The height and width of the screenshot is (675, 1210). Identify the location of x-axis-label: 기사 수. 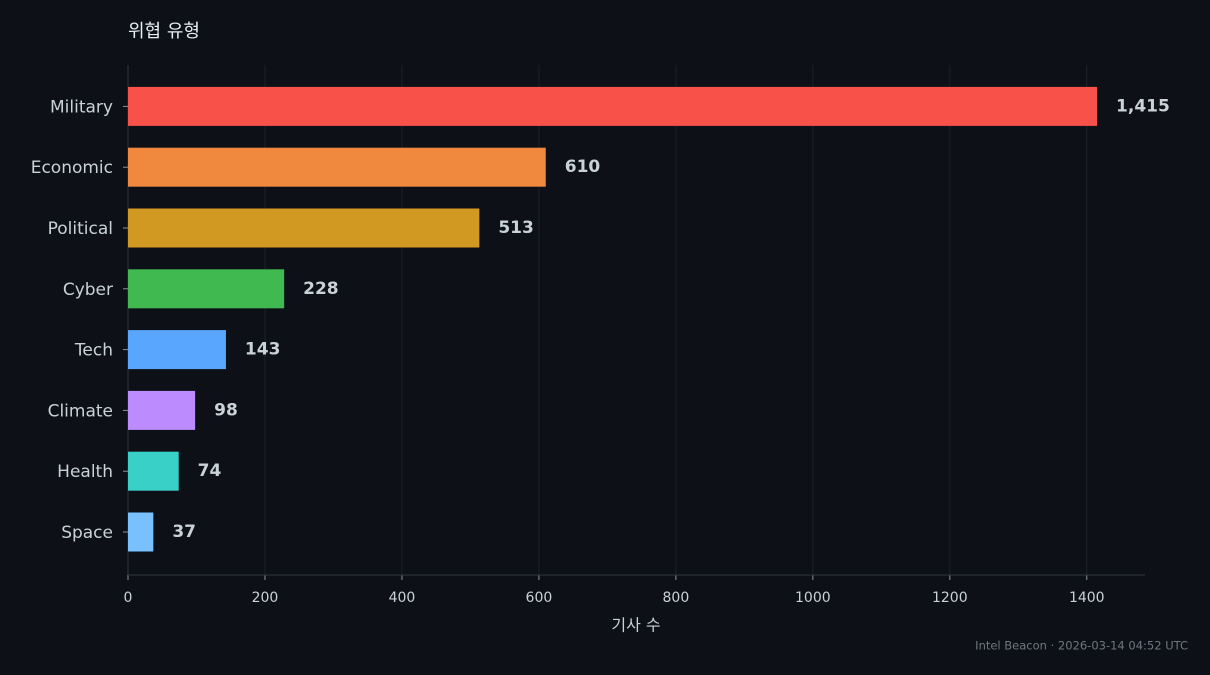
(635, 625).